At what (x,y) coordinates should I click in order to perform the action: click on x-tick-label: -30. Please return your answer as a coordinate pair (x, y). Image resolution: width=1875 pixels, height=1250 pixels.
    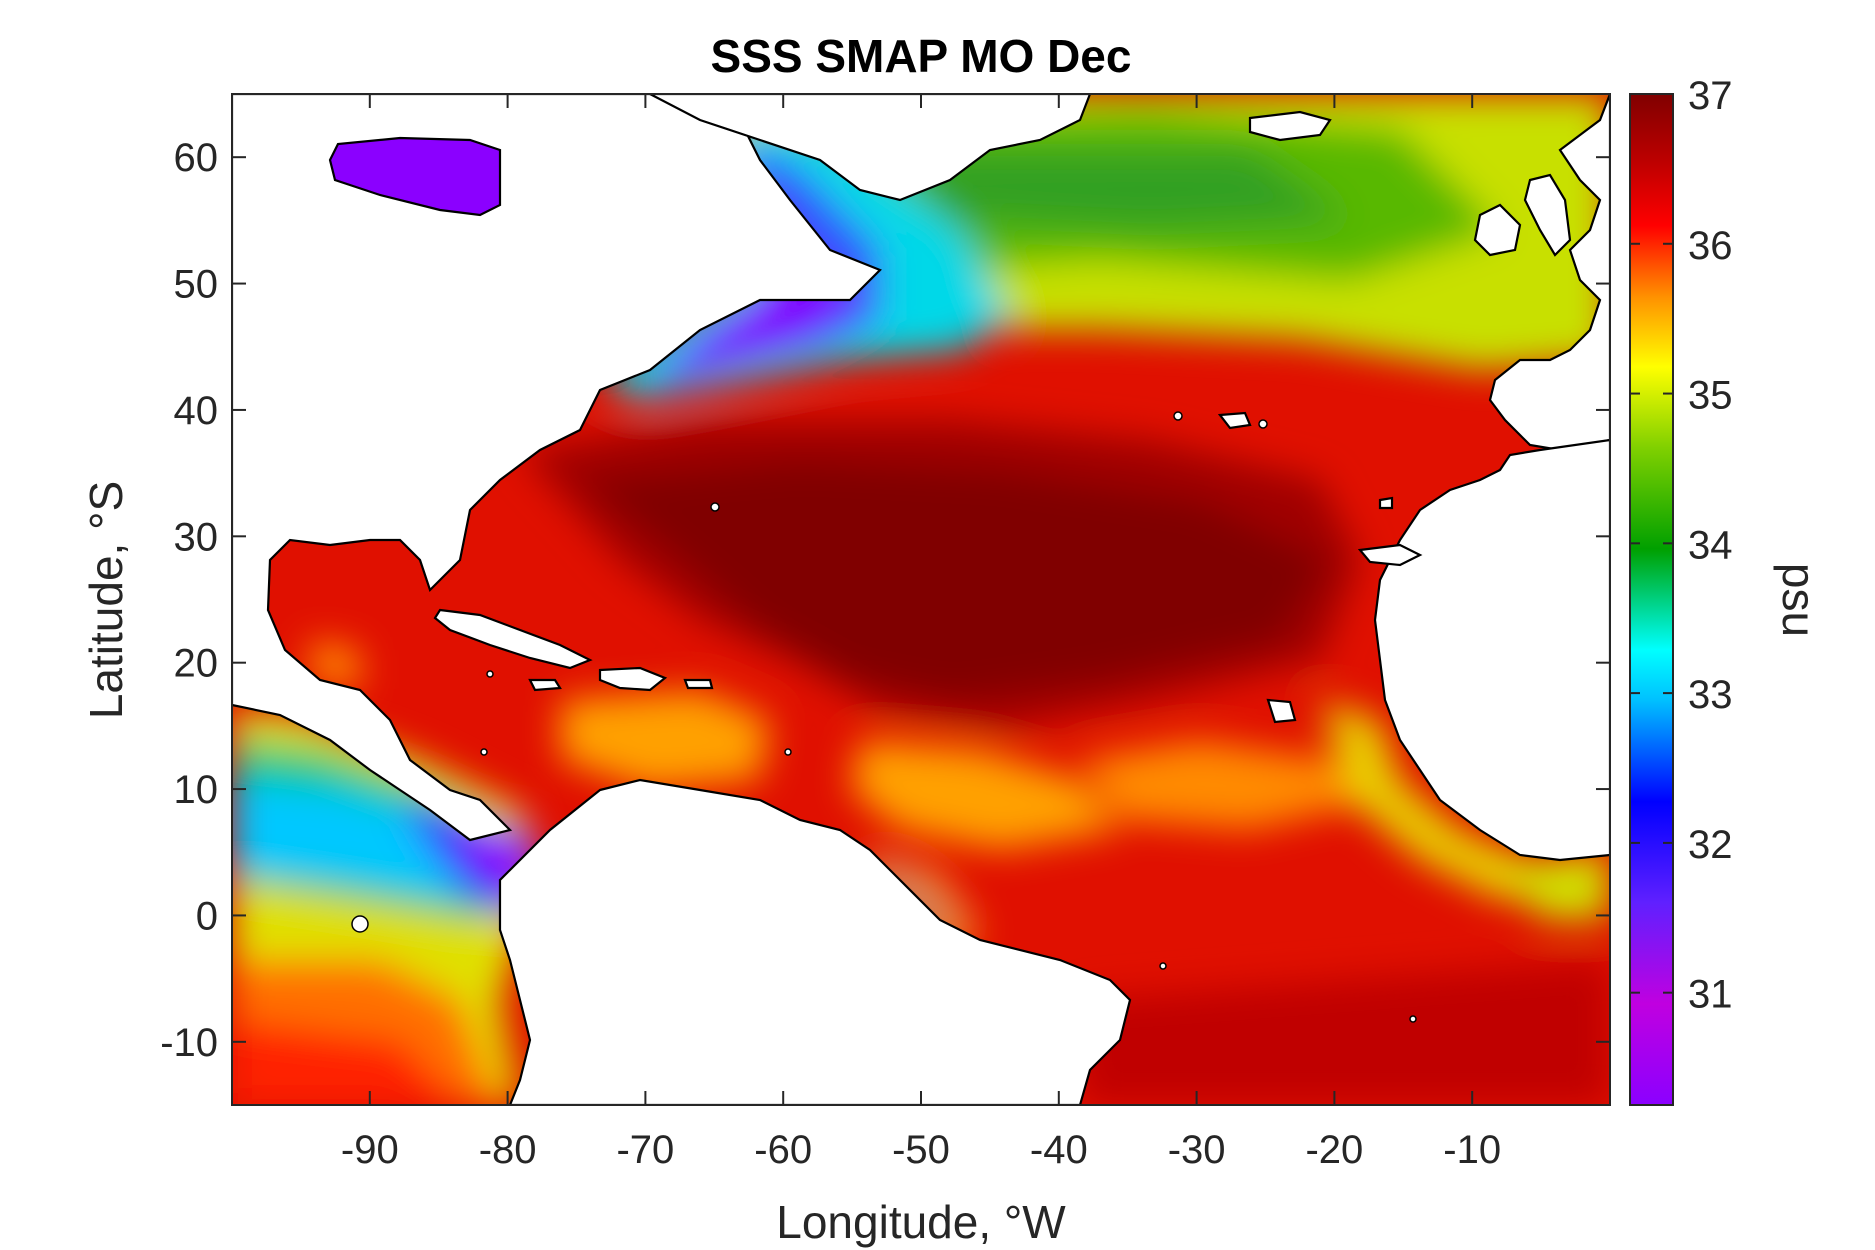
    Looking at the image, I should click on (1197, 1150).